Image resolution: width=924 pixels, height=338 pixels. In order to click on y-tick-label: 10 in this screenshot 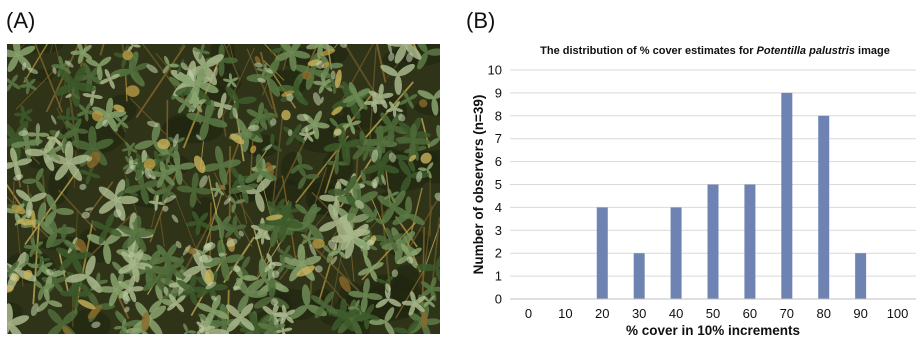, I will do `click(495, 70)`.